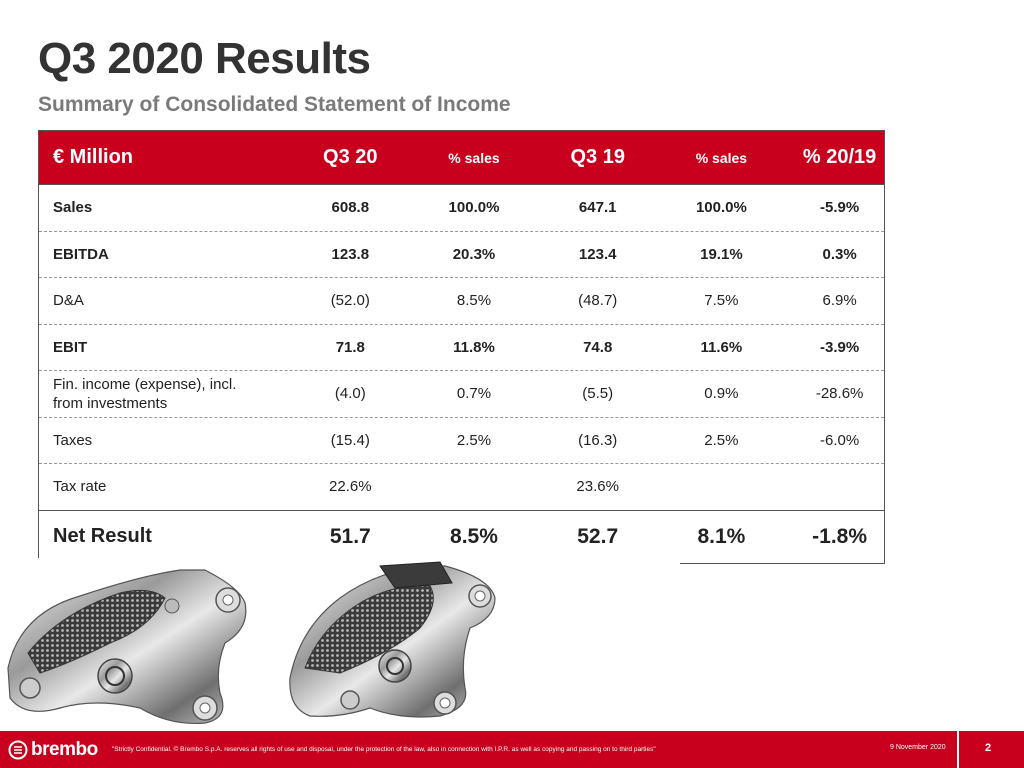 The height and width of the screenshot is (768, 1024). Describe the element at coordinates (598, 440) in the screenshot. I see `cell-q3-19: (16.3)` at that location.